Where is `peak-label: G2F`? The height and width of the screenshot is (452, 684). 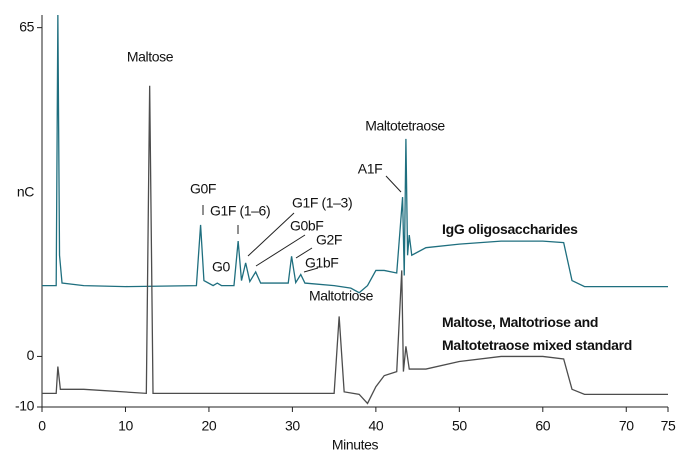
peak-label: G2F is located at coordinates (329, 240).